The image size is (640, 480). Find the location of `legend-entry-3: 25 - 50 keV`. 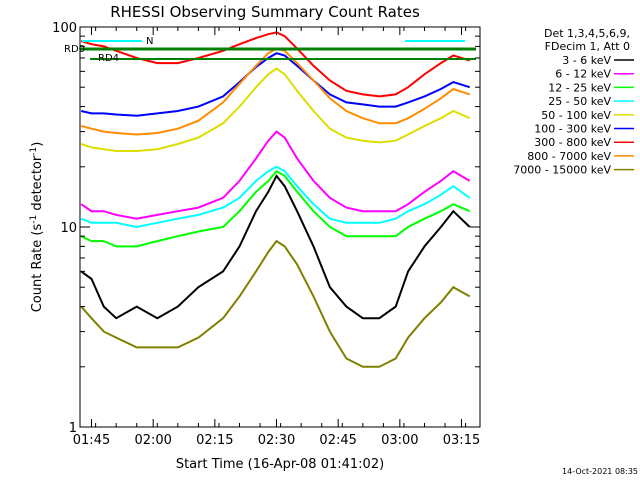

legend-entry-3: 25 - 50 keV is located at coordinates (579, 101).